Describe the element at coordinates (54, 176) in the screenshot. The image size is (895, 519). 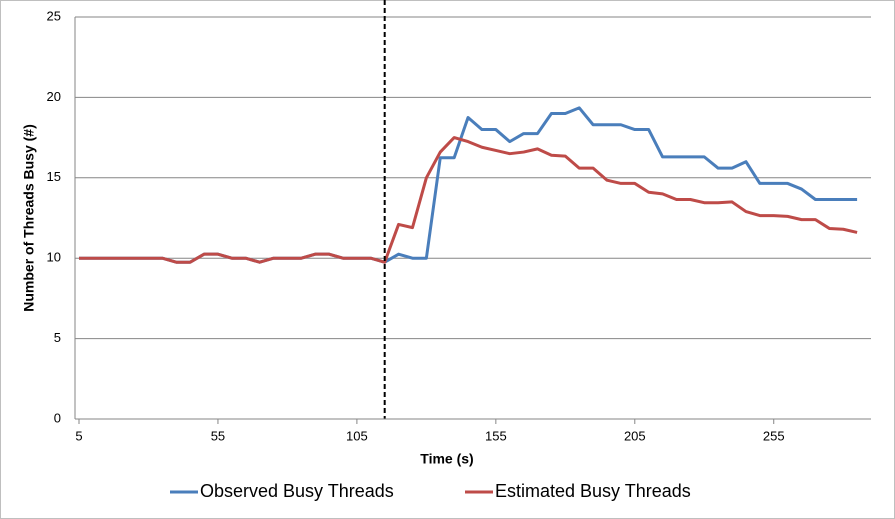
I see `y-tick-label: 15` at that location.